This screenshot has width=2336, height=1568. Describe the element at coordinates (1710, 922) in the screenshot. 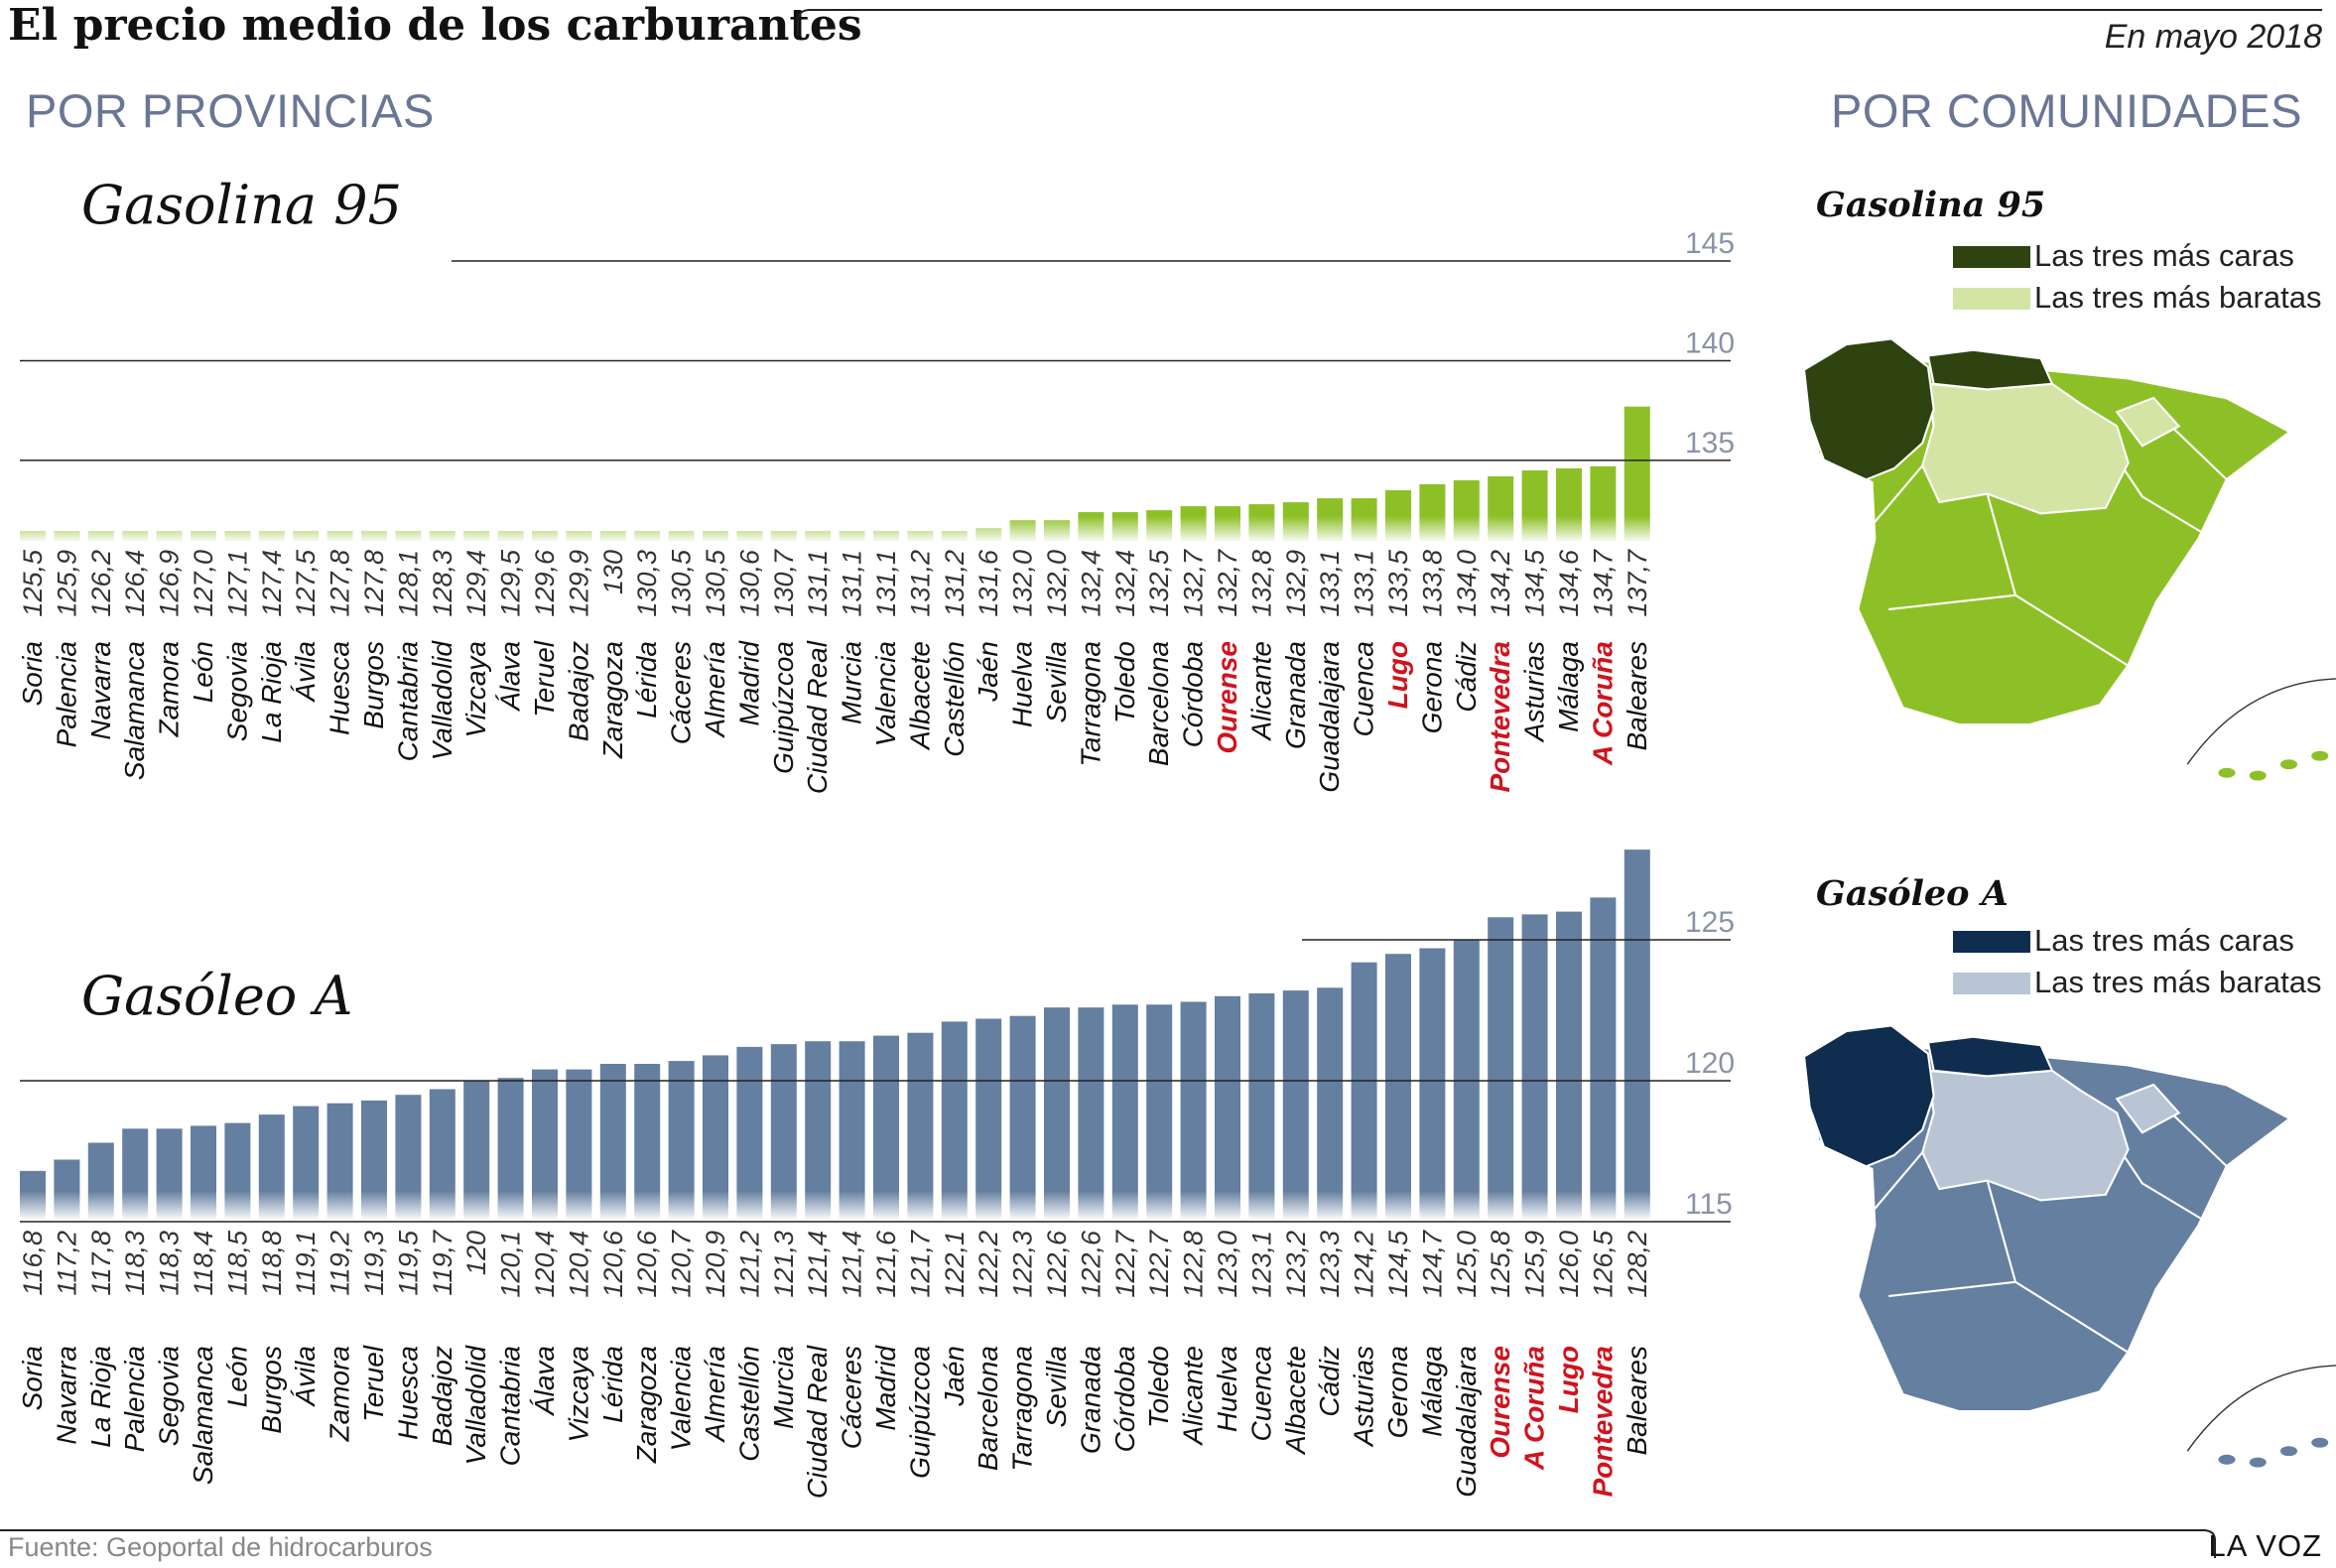

I see `tick-label: 125` at that location.